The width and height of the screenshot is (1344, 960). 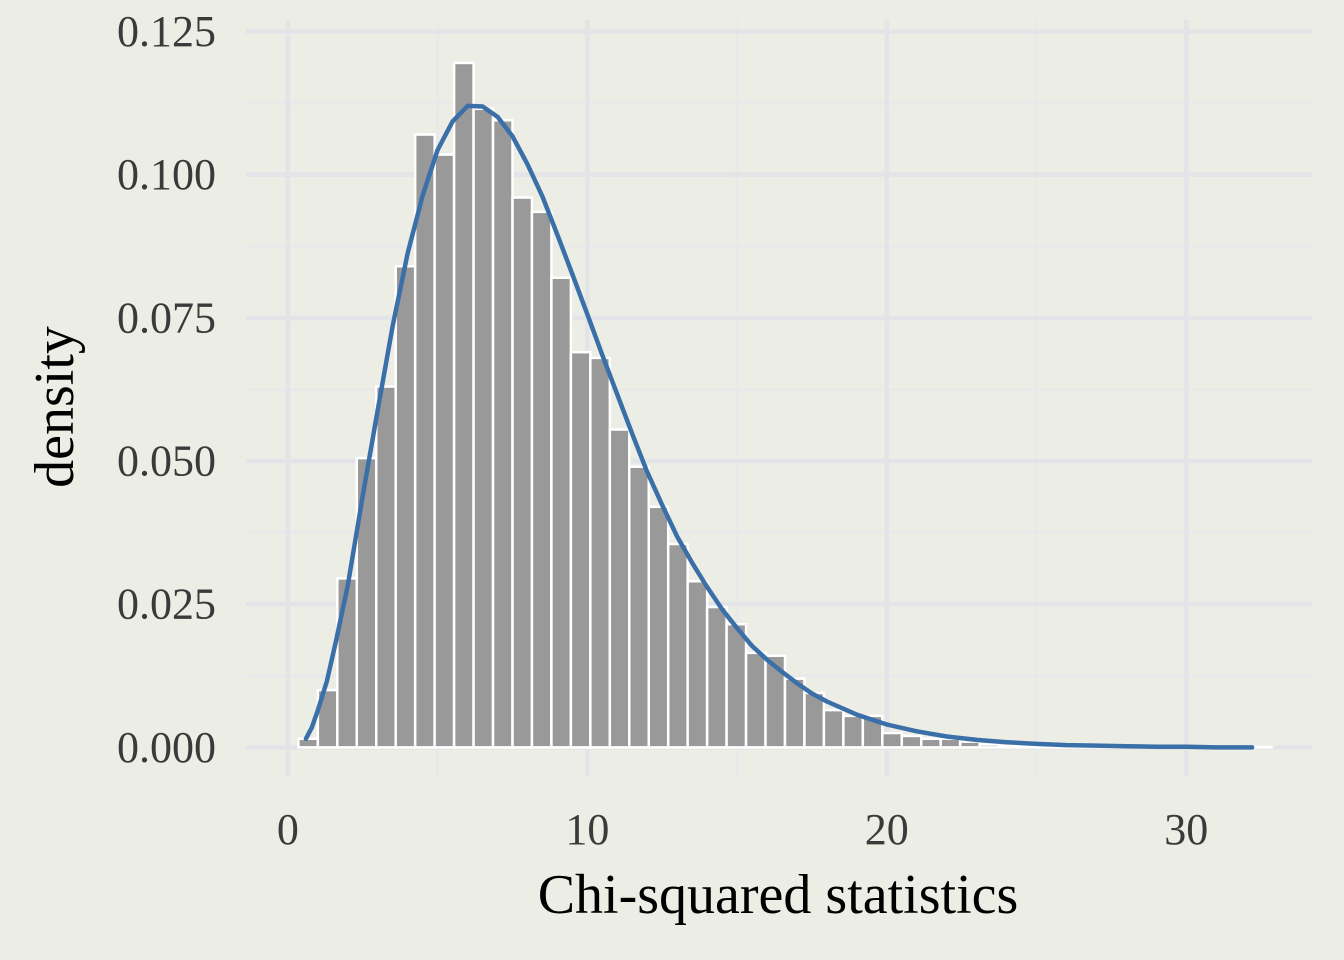 I want to click on x-tick-label: 10, so click(x=587, y=829).